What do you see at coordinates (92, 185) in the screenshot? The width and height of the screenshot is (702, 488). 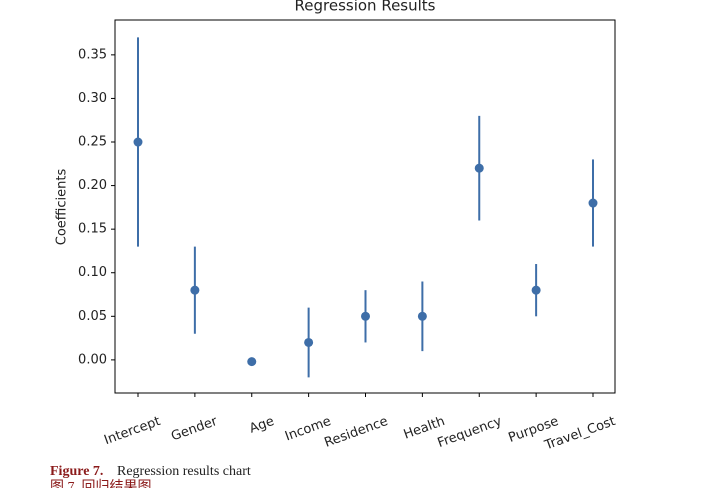 I see `y-tick-label: 0.20` at bounding box center [92, 185].